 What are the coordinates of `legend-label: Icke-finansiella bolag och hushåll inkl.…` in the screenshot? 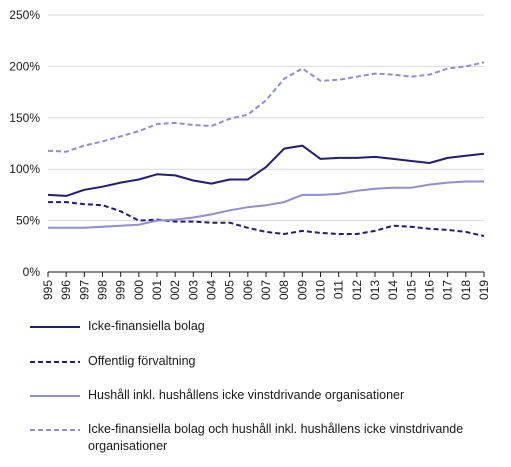 It's located at (276, 437).